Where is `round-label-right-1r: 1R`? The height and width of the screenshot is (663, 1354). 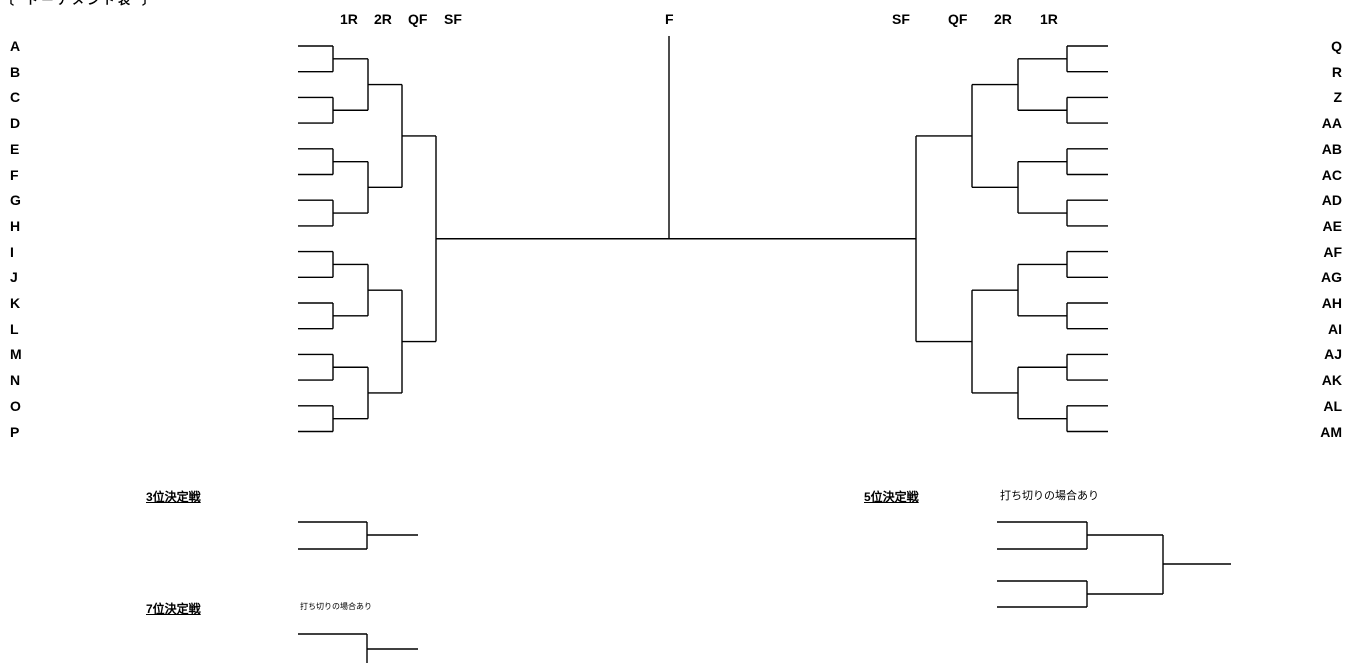 round-label-right-1r: 1R is located at coordinates (1049, 19).